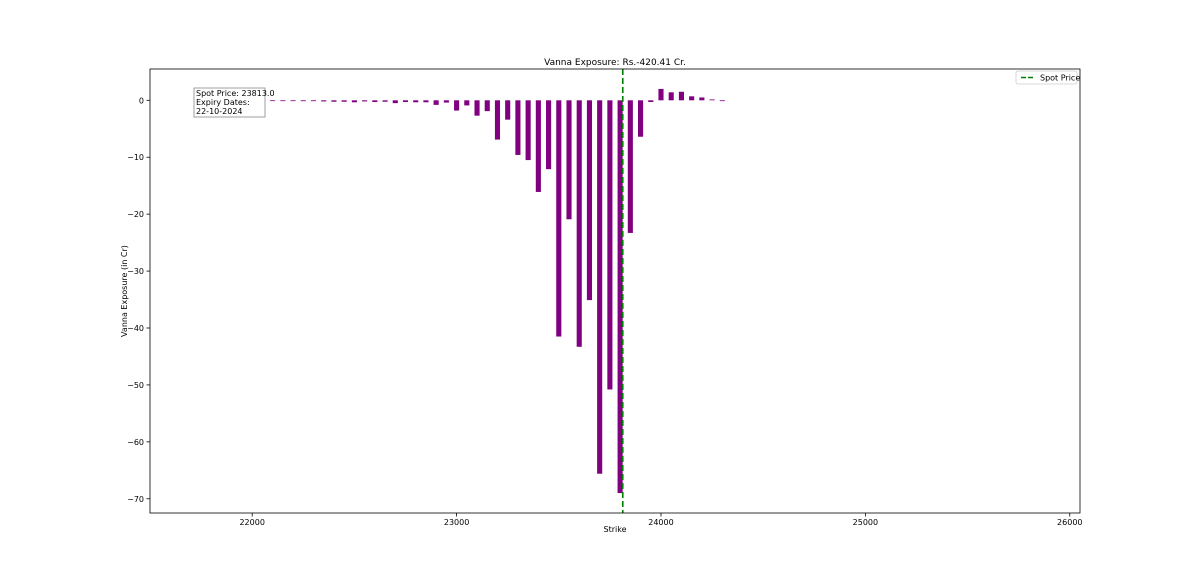 The image size is (1200, 576). I want to click on x-tick-label: 24000, so click(660, 522).